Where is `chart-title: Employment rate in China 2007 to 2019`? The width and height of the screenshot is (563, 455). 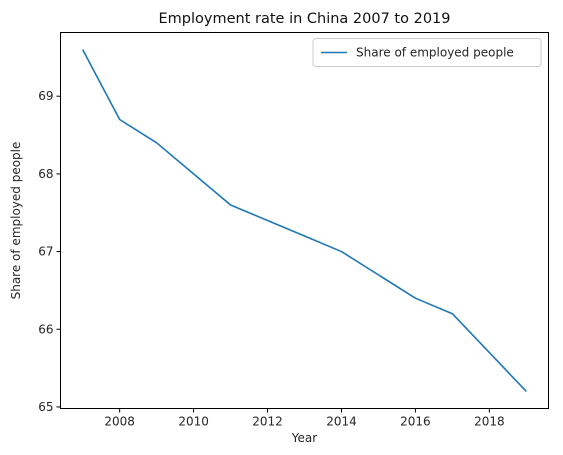 chart-title: Employment rate in China 2007 to 2019 is located at coordinates (305, 19).